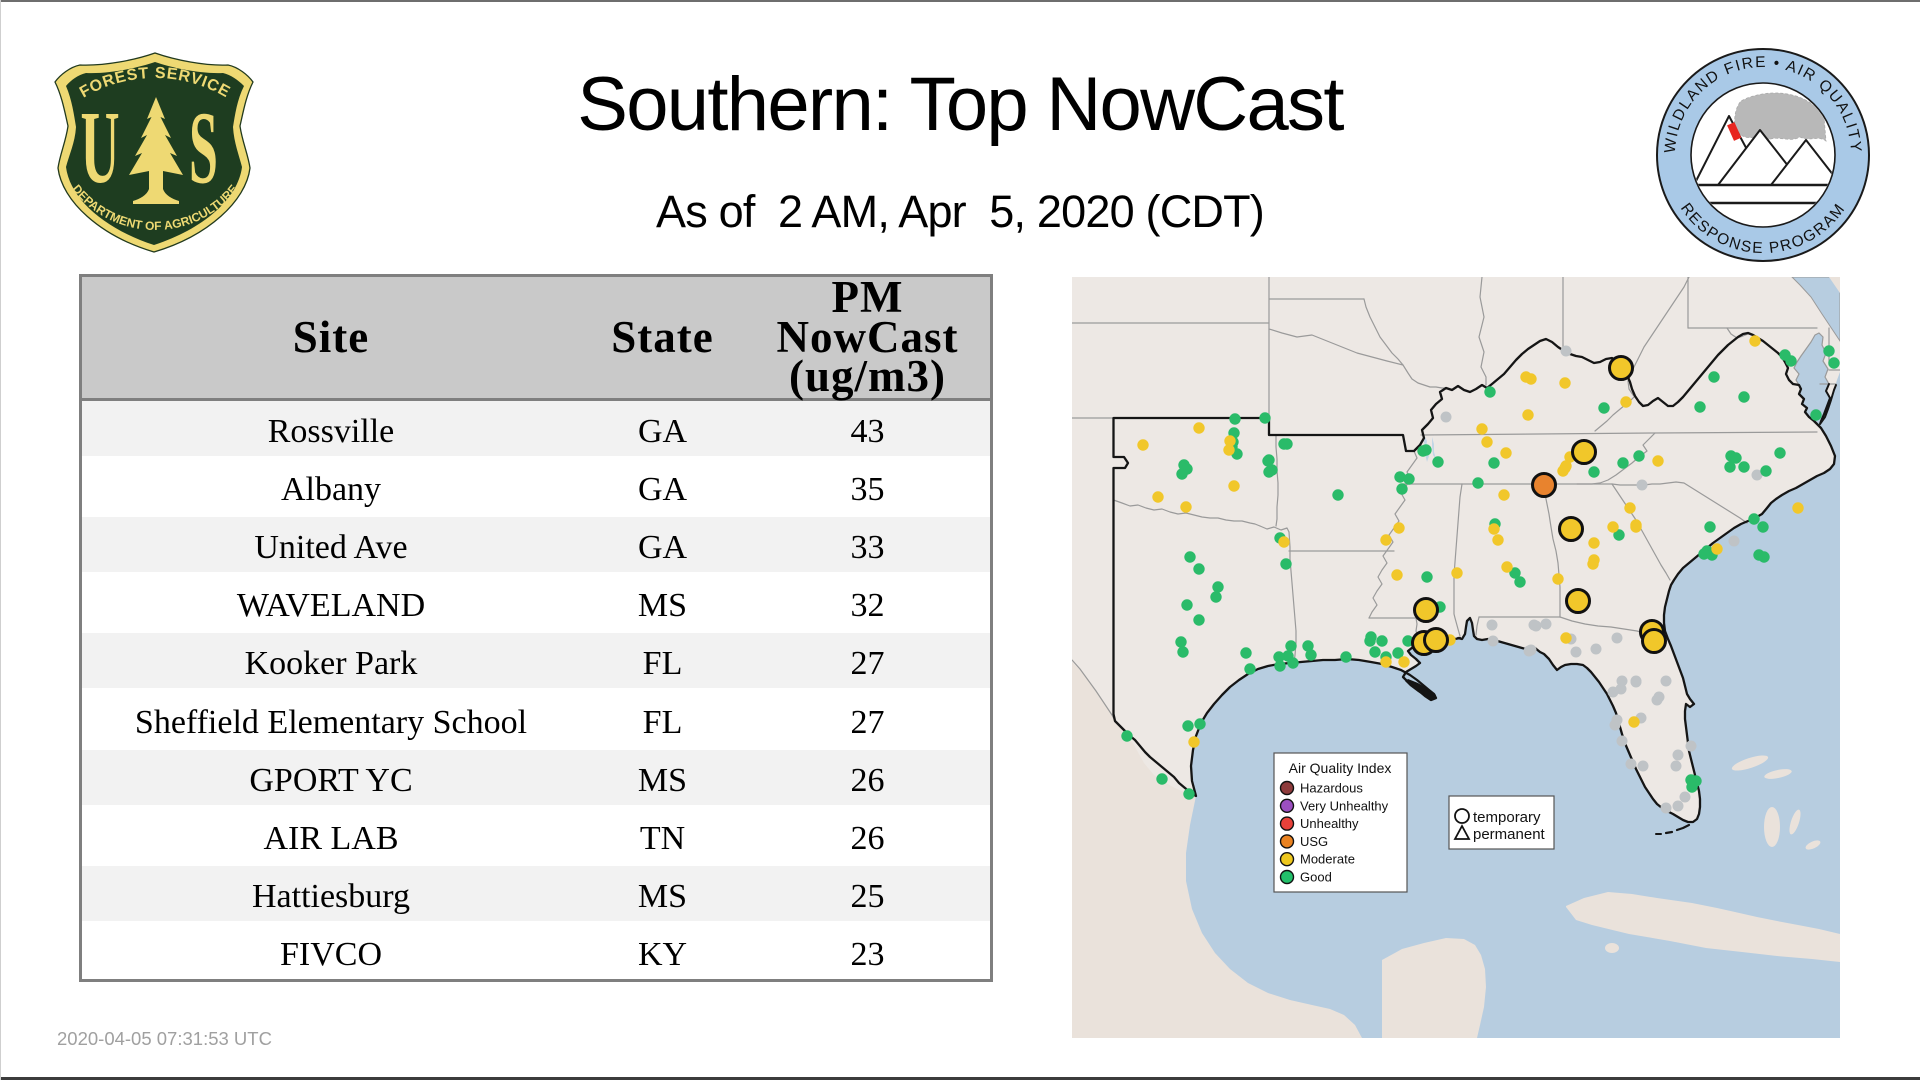 The width and height of the screenshot is (1920, 1080). I want to click on svg-text: Air Quality Index, so click(1340, 768).